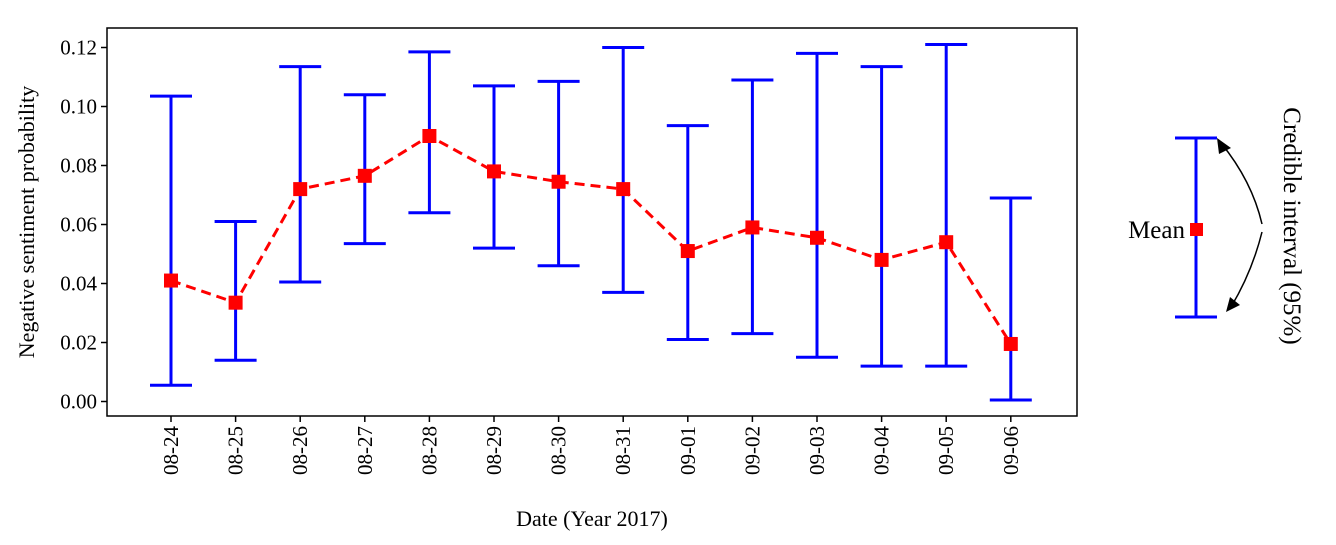 This screenshot has height=545, width=1336. Describe the element at coordinates (494, 450) in the screenshot. I see `x-tick-label: 08-29` at that location.